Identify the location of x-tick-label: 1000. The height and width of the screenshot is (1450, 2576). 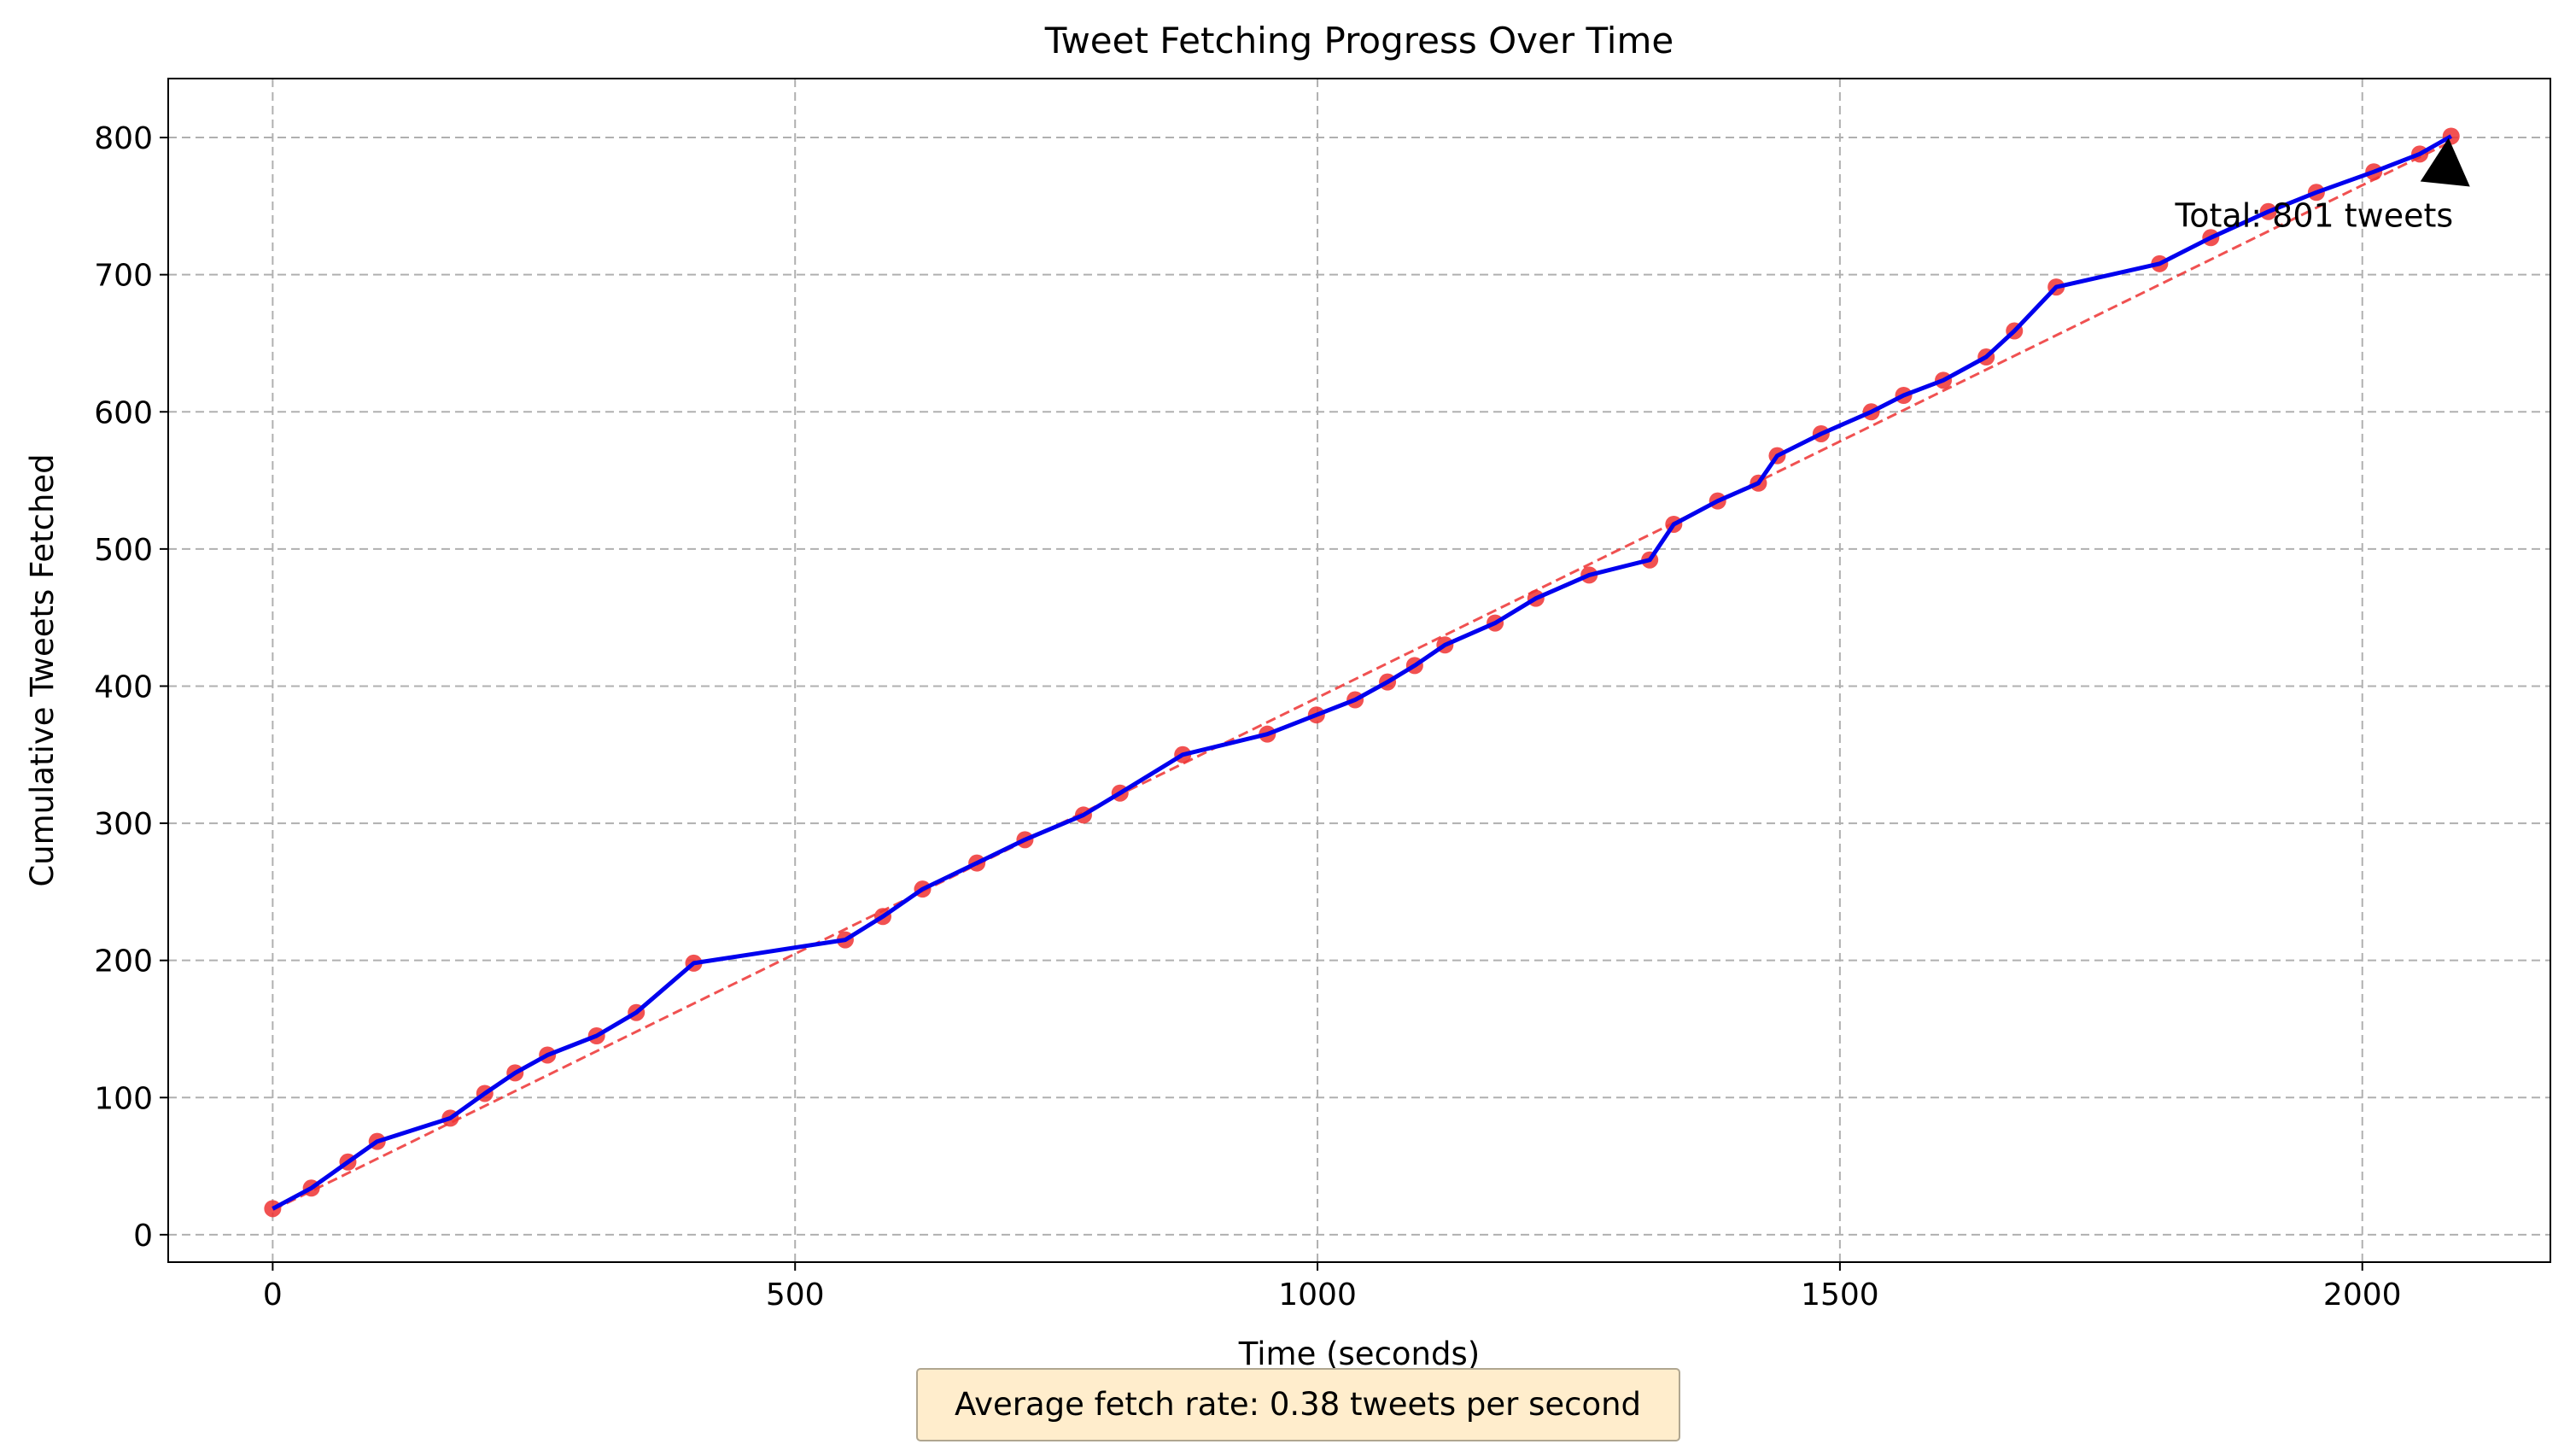
(1317, 1295).